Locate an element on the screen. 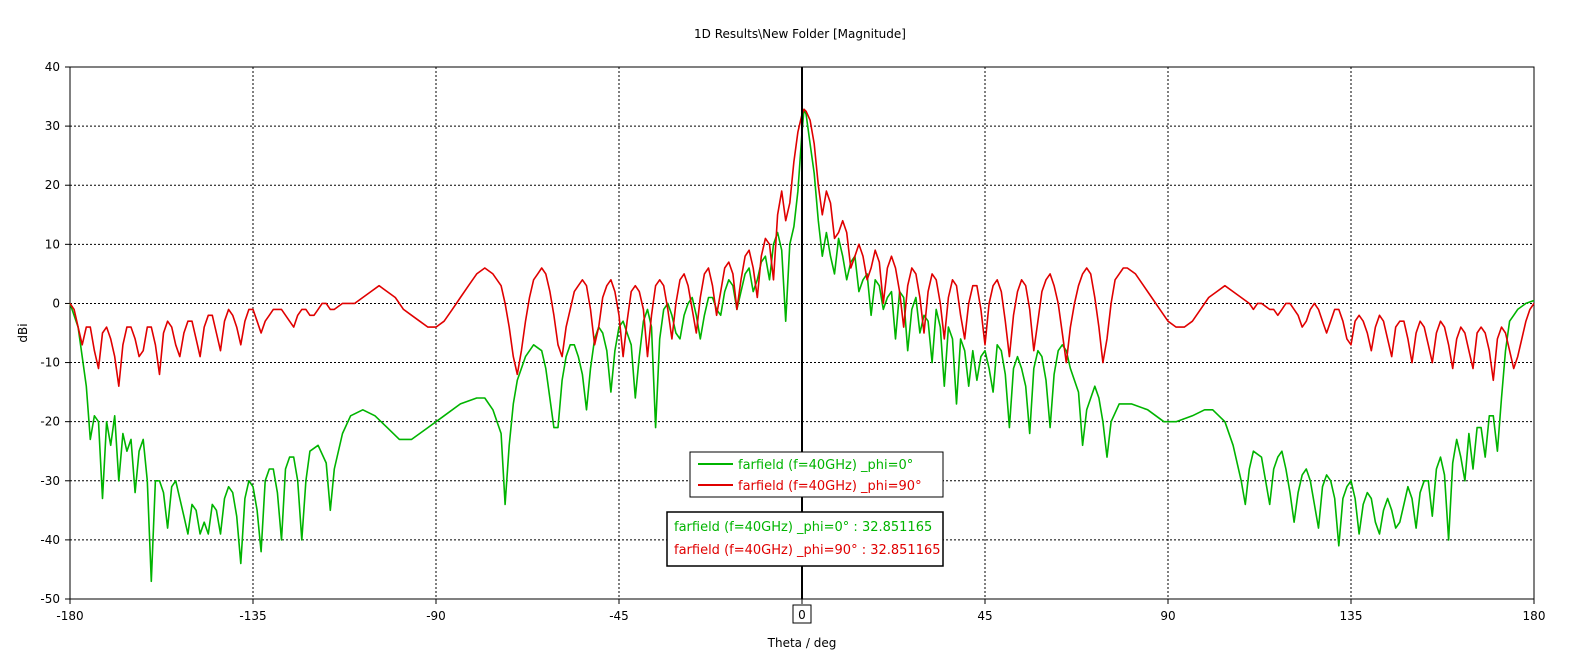  legend-entry-phi90: farfield (f=40GHz) _phi=90° is located at coordinates (830, 486).